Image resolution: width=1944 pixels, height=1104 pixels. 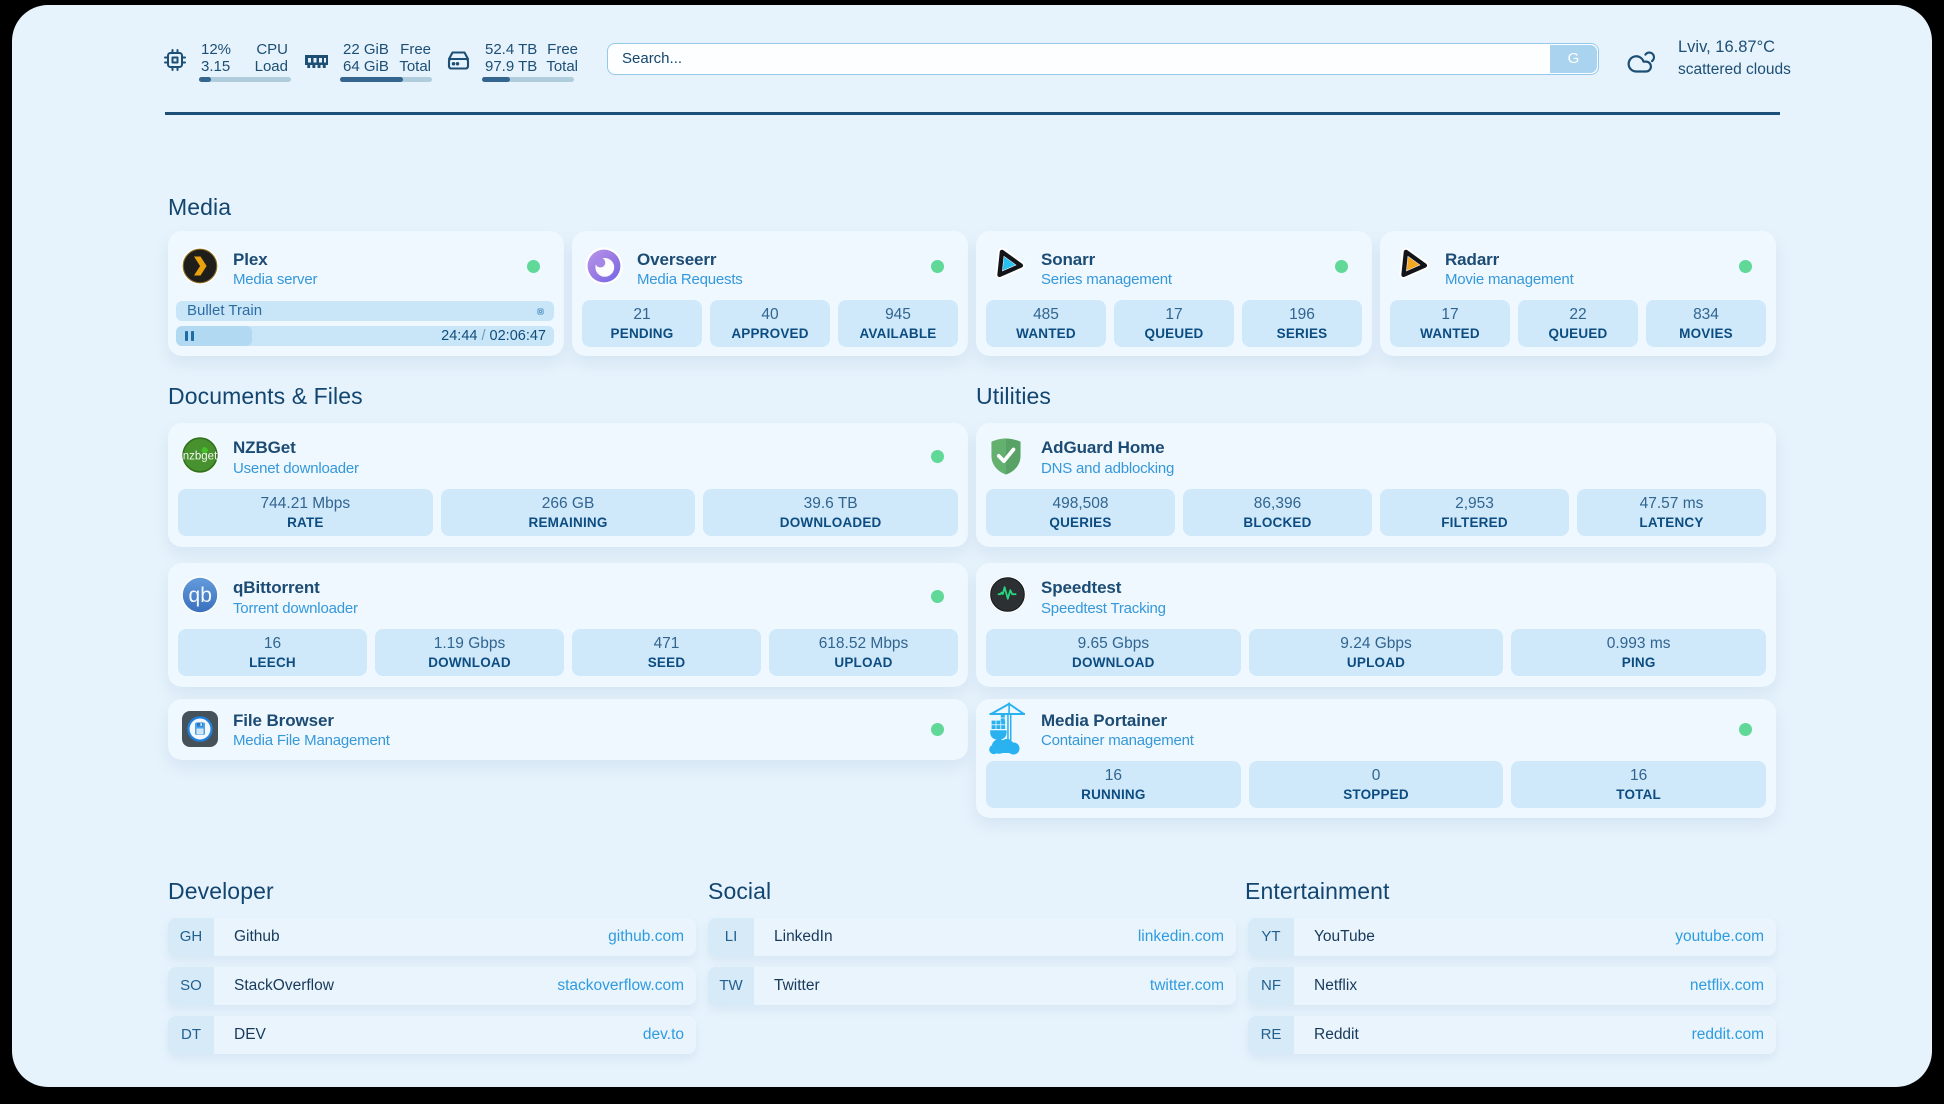 I want to click on svg-text: qb, so click(x=200, y=595).